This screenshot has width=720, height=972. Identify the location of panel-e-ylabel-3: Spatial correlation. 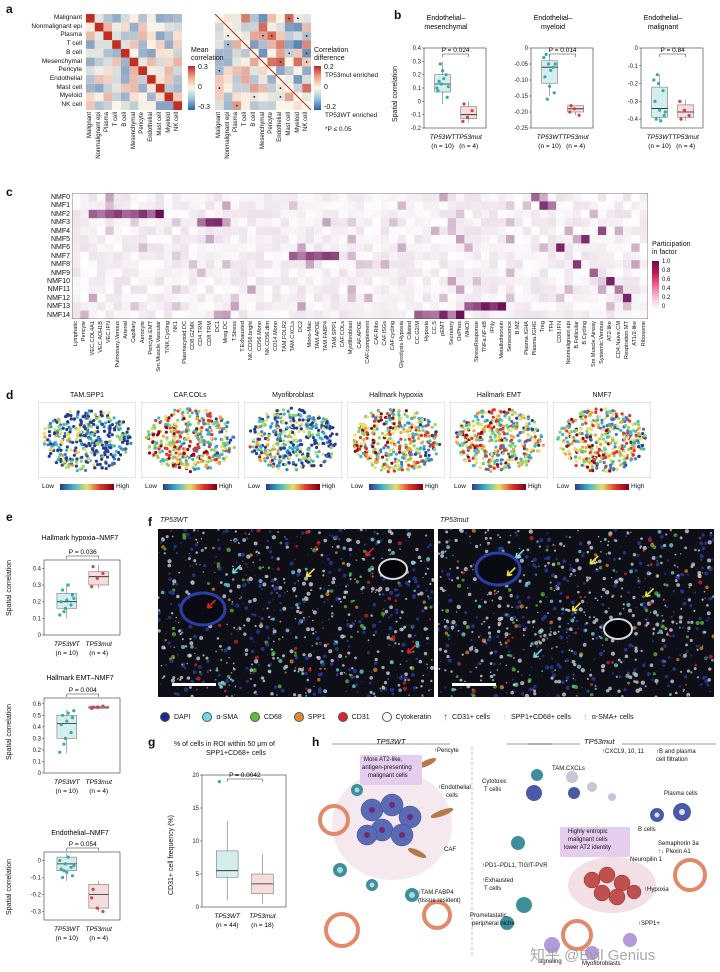
(9, 886).